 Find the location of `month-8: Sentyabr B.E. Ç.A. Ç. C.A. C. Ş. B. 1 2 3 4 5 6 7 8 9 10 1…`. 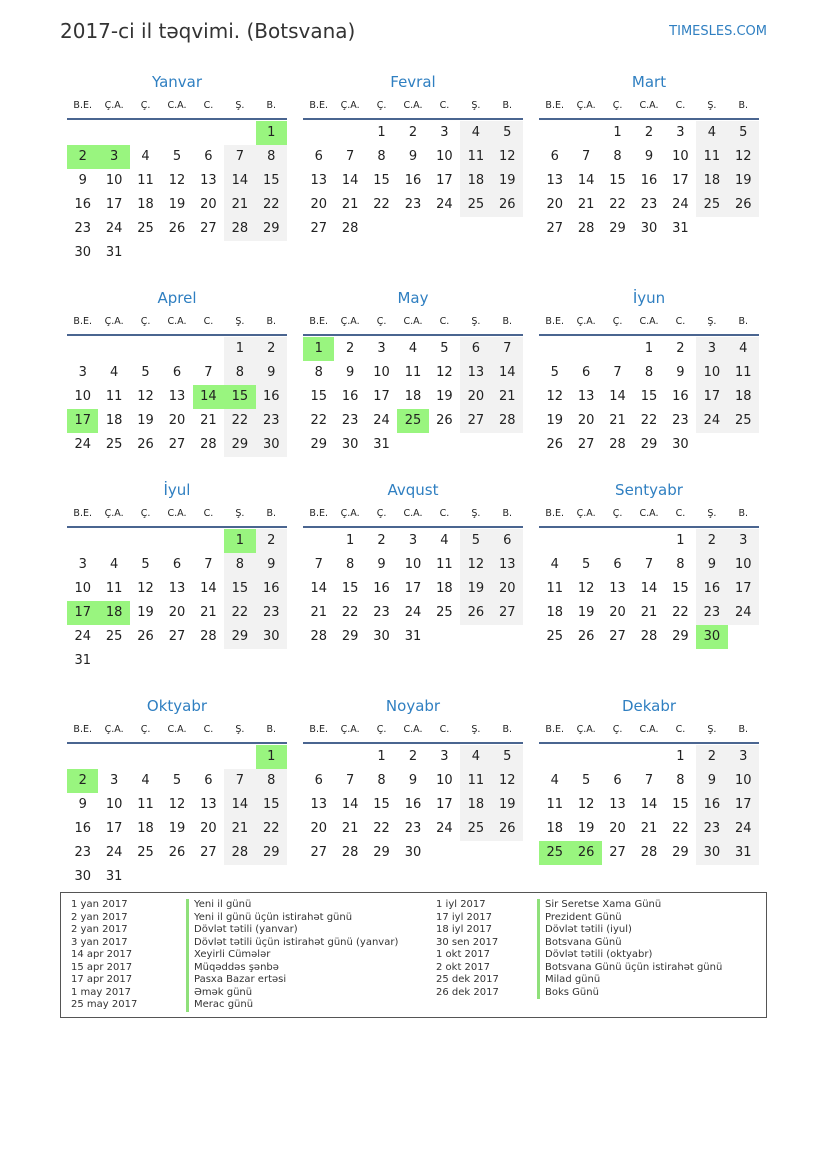

month-8: Sentyabr B.E. Ç.A. Ç. C.A. C. Ş. B. 1 2 3 4 5 6 7 8 9 10 1… is located at coordinates (649, 575).